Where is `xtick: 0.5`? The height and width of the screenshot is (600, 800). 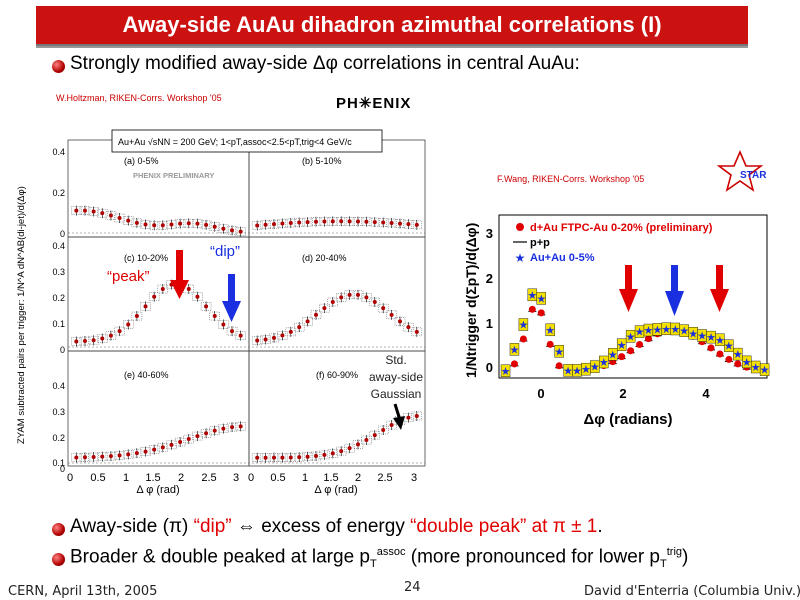
xtick: 0.5 is located at coordinates (97, 478).